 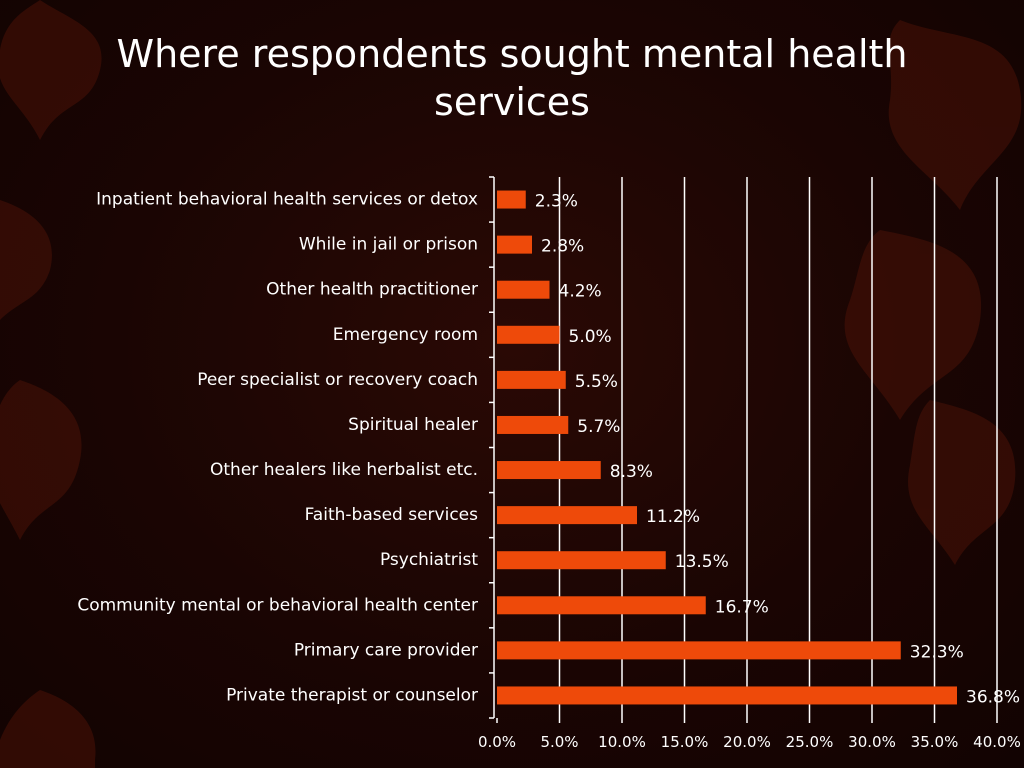 What do you see at coordinates (590, 337) in the screenshot?
I see `data-label: 5.0%` at bounding box center [590, 337].